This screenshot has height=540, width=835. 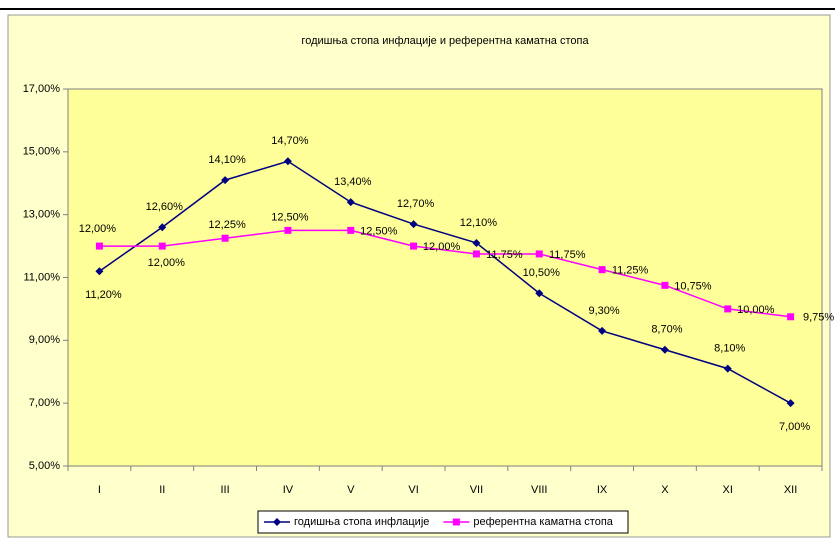 I want to click on data-label: 14,10%, so click(x=227, y=160).